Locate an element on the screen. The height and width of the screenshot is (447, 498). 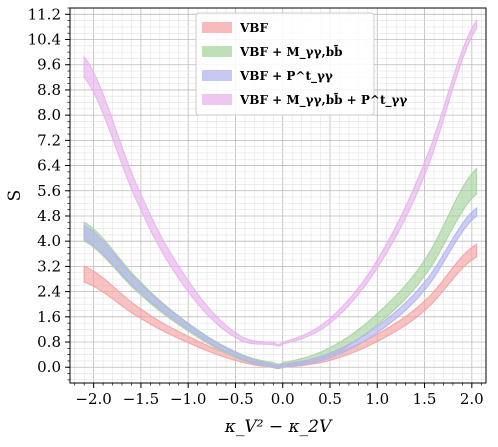
x-tick-label: 1.0 is located at coordinates (377, 399).